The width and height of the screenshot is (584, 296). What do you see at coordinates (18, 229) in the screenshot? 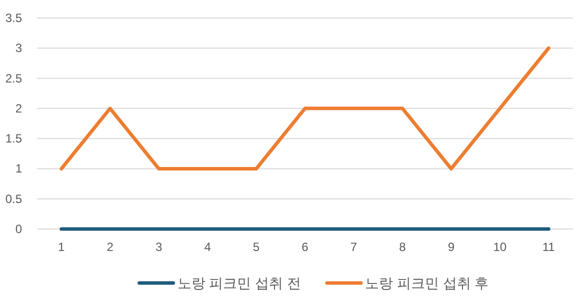
I see `y-tick-label: 0` at bounding box center [18, 229].